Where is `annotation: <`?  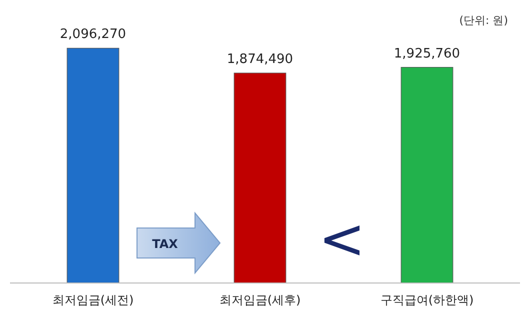 annotation: < is located at coordinates (342, 239).